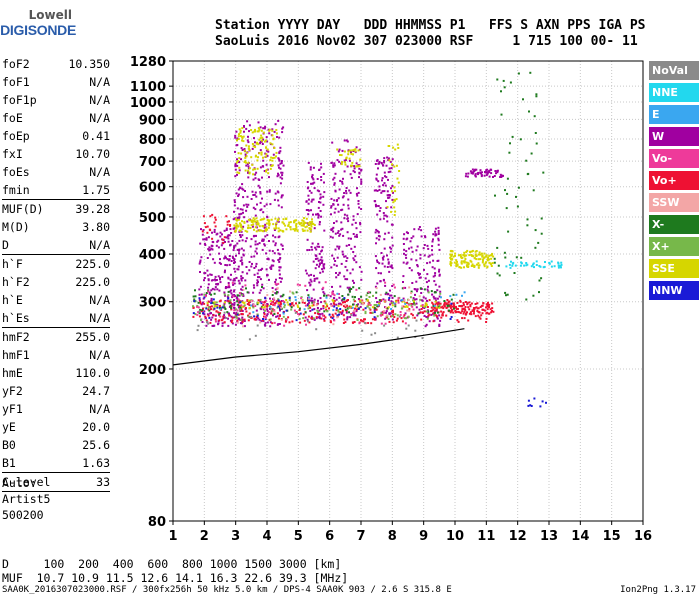  Describe the element at coordinates (56, 391) in the screenshot. I see `param-row: yF2 24.7` at that location.